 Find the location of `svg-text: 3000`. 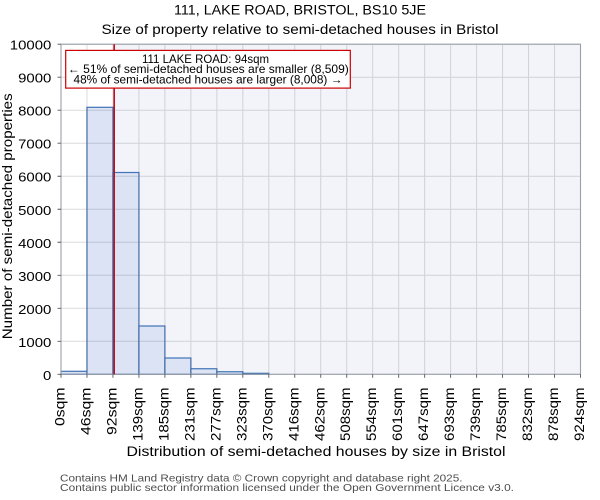

svg-text: 3000 is located at coordinates (34, 276).